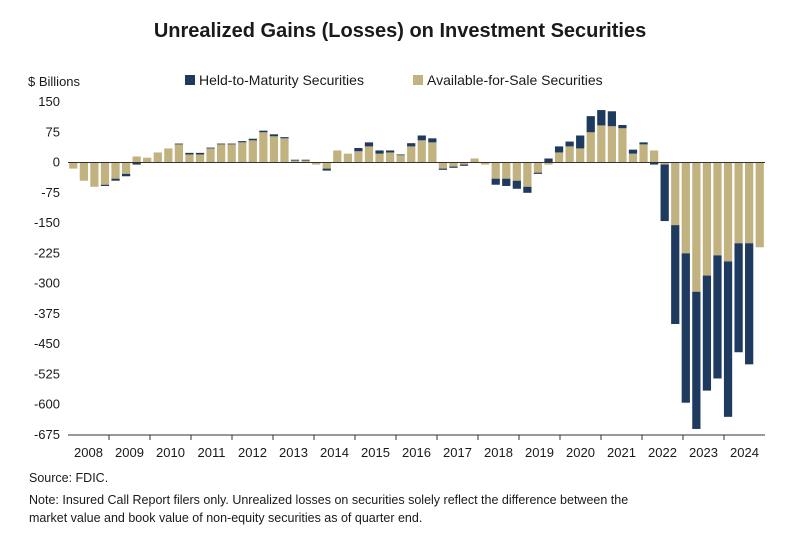 Image resolution: width=800 pixels, height=543 pixels. Describe the element at coordinates (47, 343) in the screenshot. I see `y-tick-label: -450` at that location.